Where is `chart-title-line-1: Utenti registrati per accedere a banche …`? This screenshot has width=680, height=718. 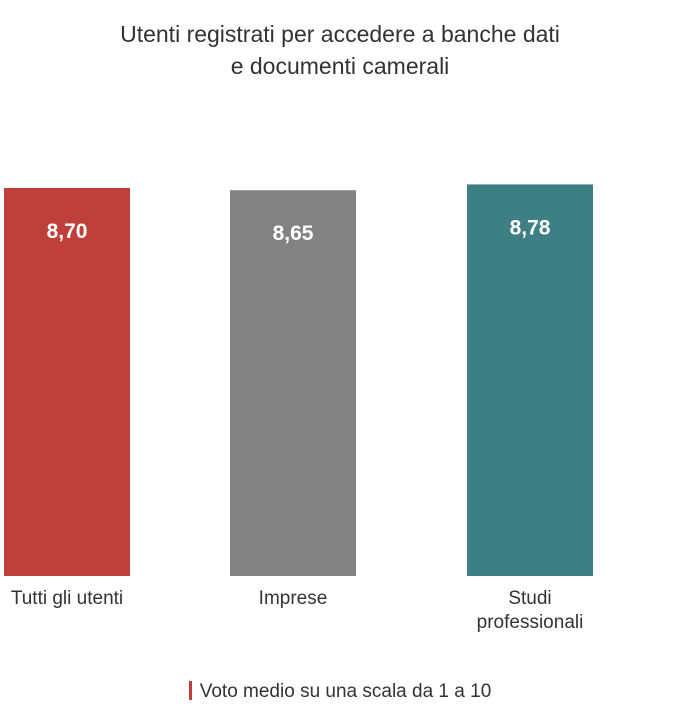 chart-title-line-1: Utenti registrati per accedere a banche … is located at coordinates (340, 34).